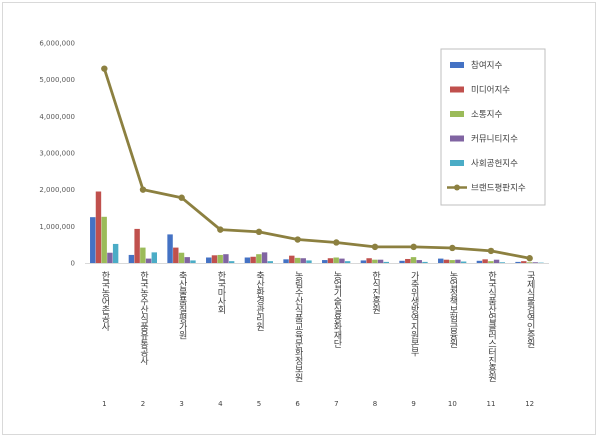  Describe the element at coordinates (182, 305) in the screenshot. I see `x-category-label: 축산물품질평가원` at that location.